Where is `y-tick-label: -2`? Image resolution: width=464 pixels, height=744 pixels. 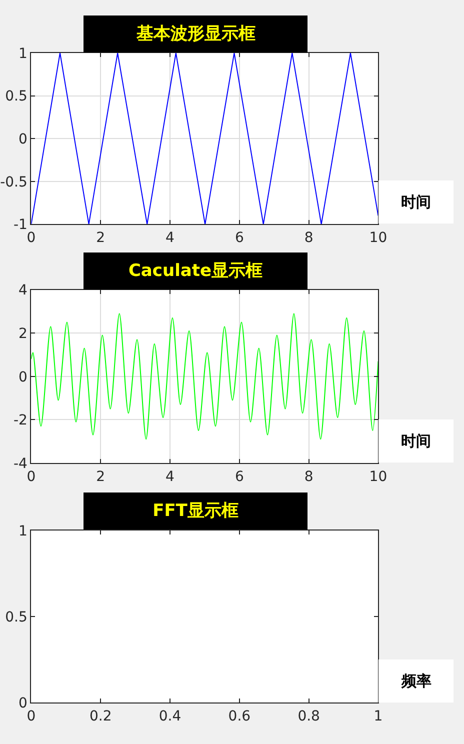 y-tick-label: -2 is located at coordinates (20, 420).